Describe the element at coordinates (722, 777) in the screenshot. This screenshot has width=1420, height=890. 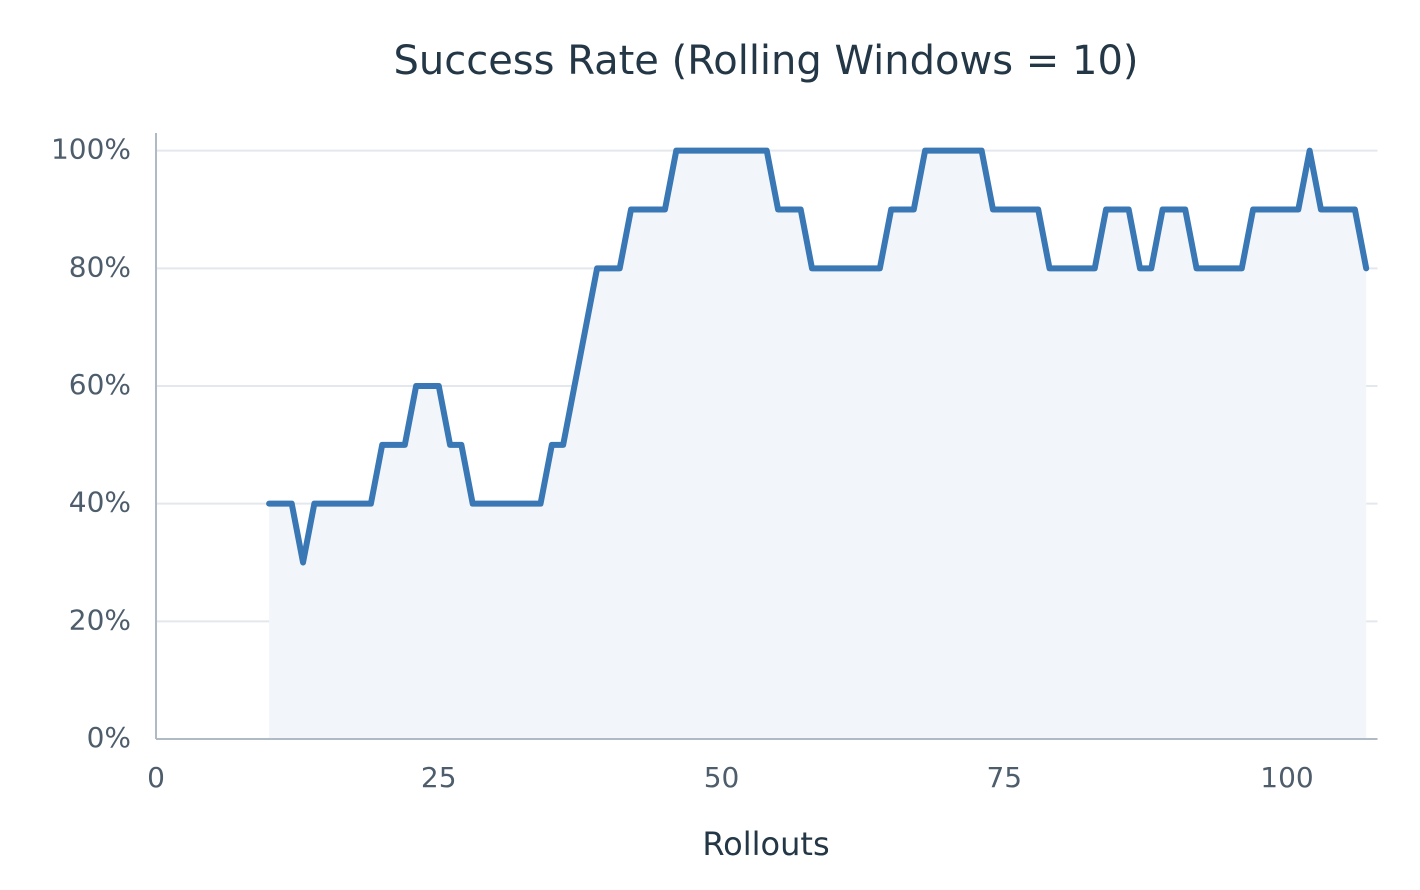
I see `x-tick-label: 50` at that location.